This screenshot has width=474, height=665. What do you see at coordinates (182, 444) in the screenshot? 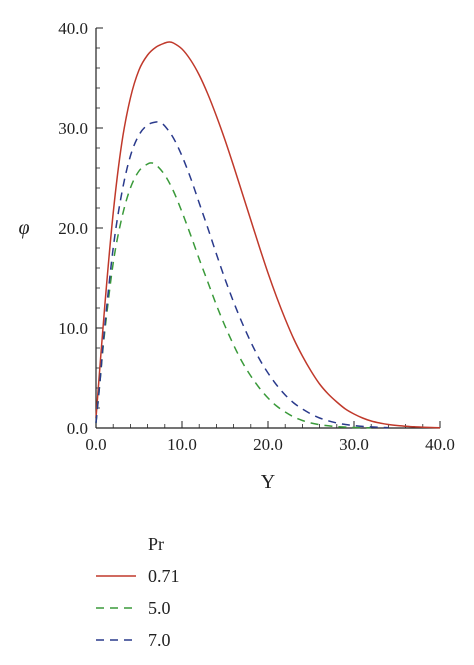
I see `x-tick-label: 10.0` at bounding box center [182, 444].